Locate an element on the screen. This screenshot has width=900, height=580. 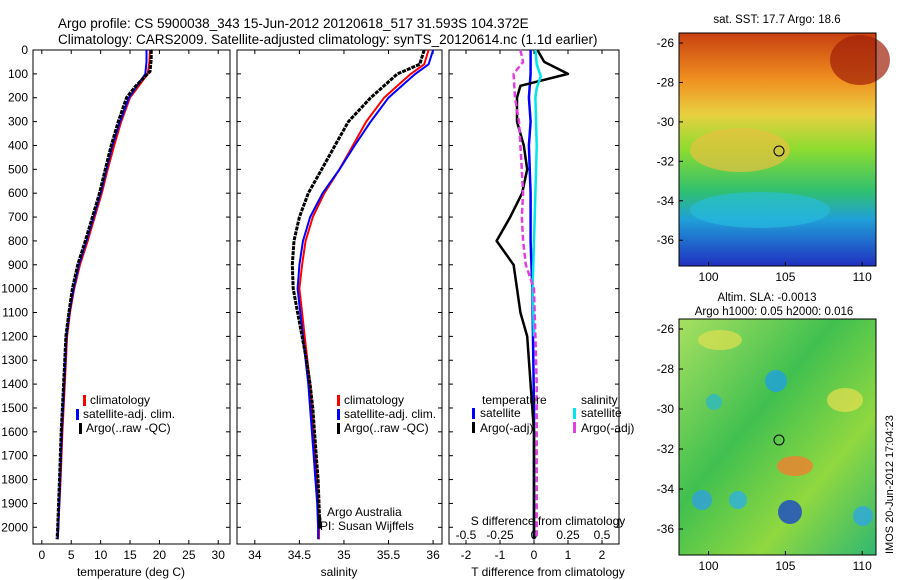
salinity-xlabel: salinity is located at coordinates (339, 572).